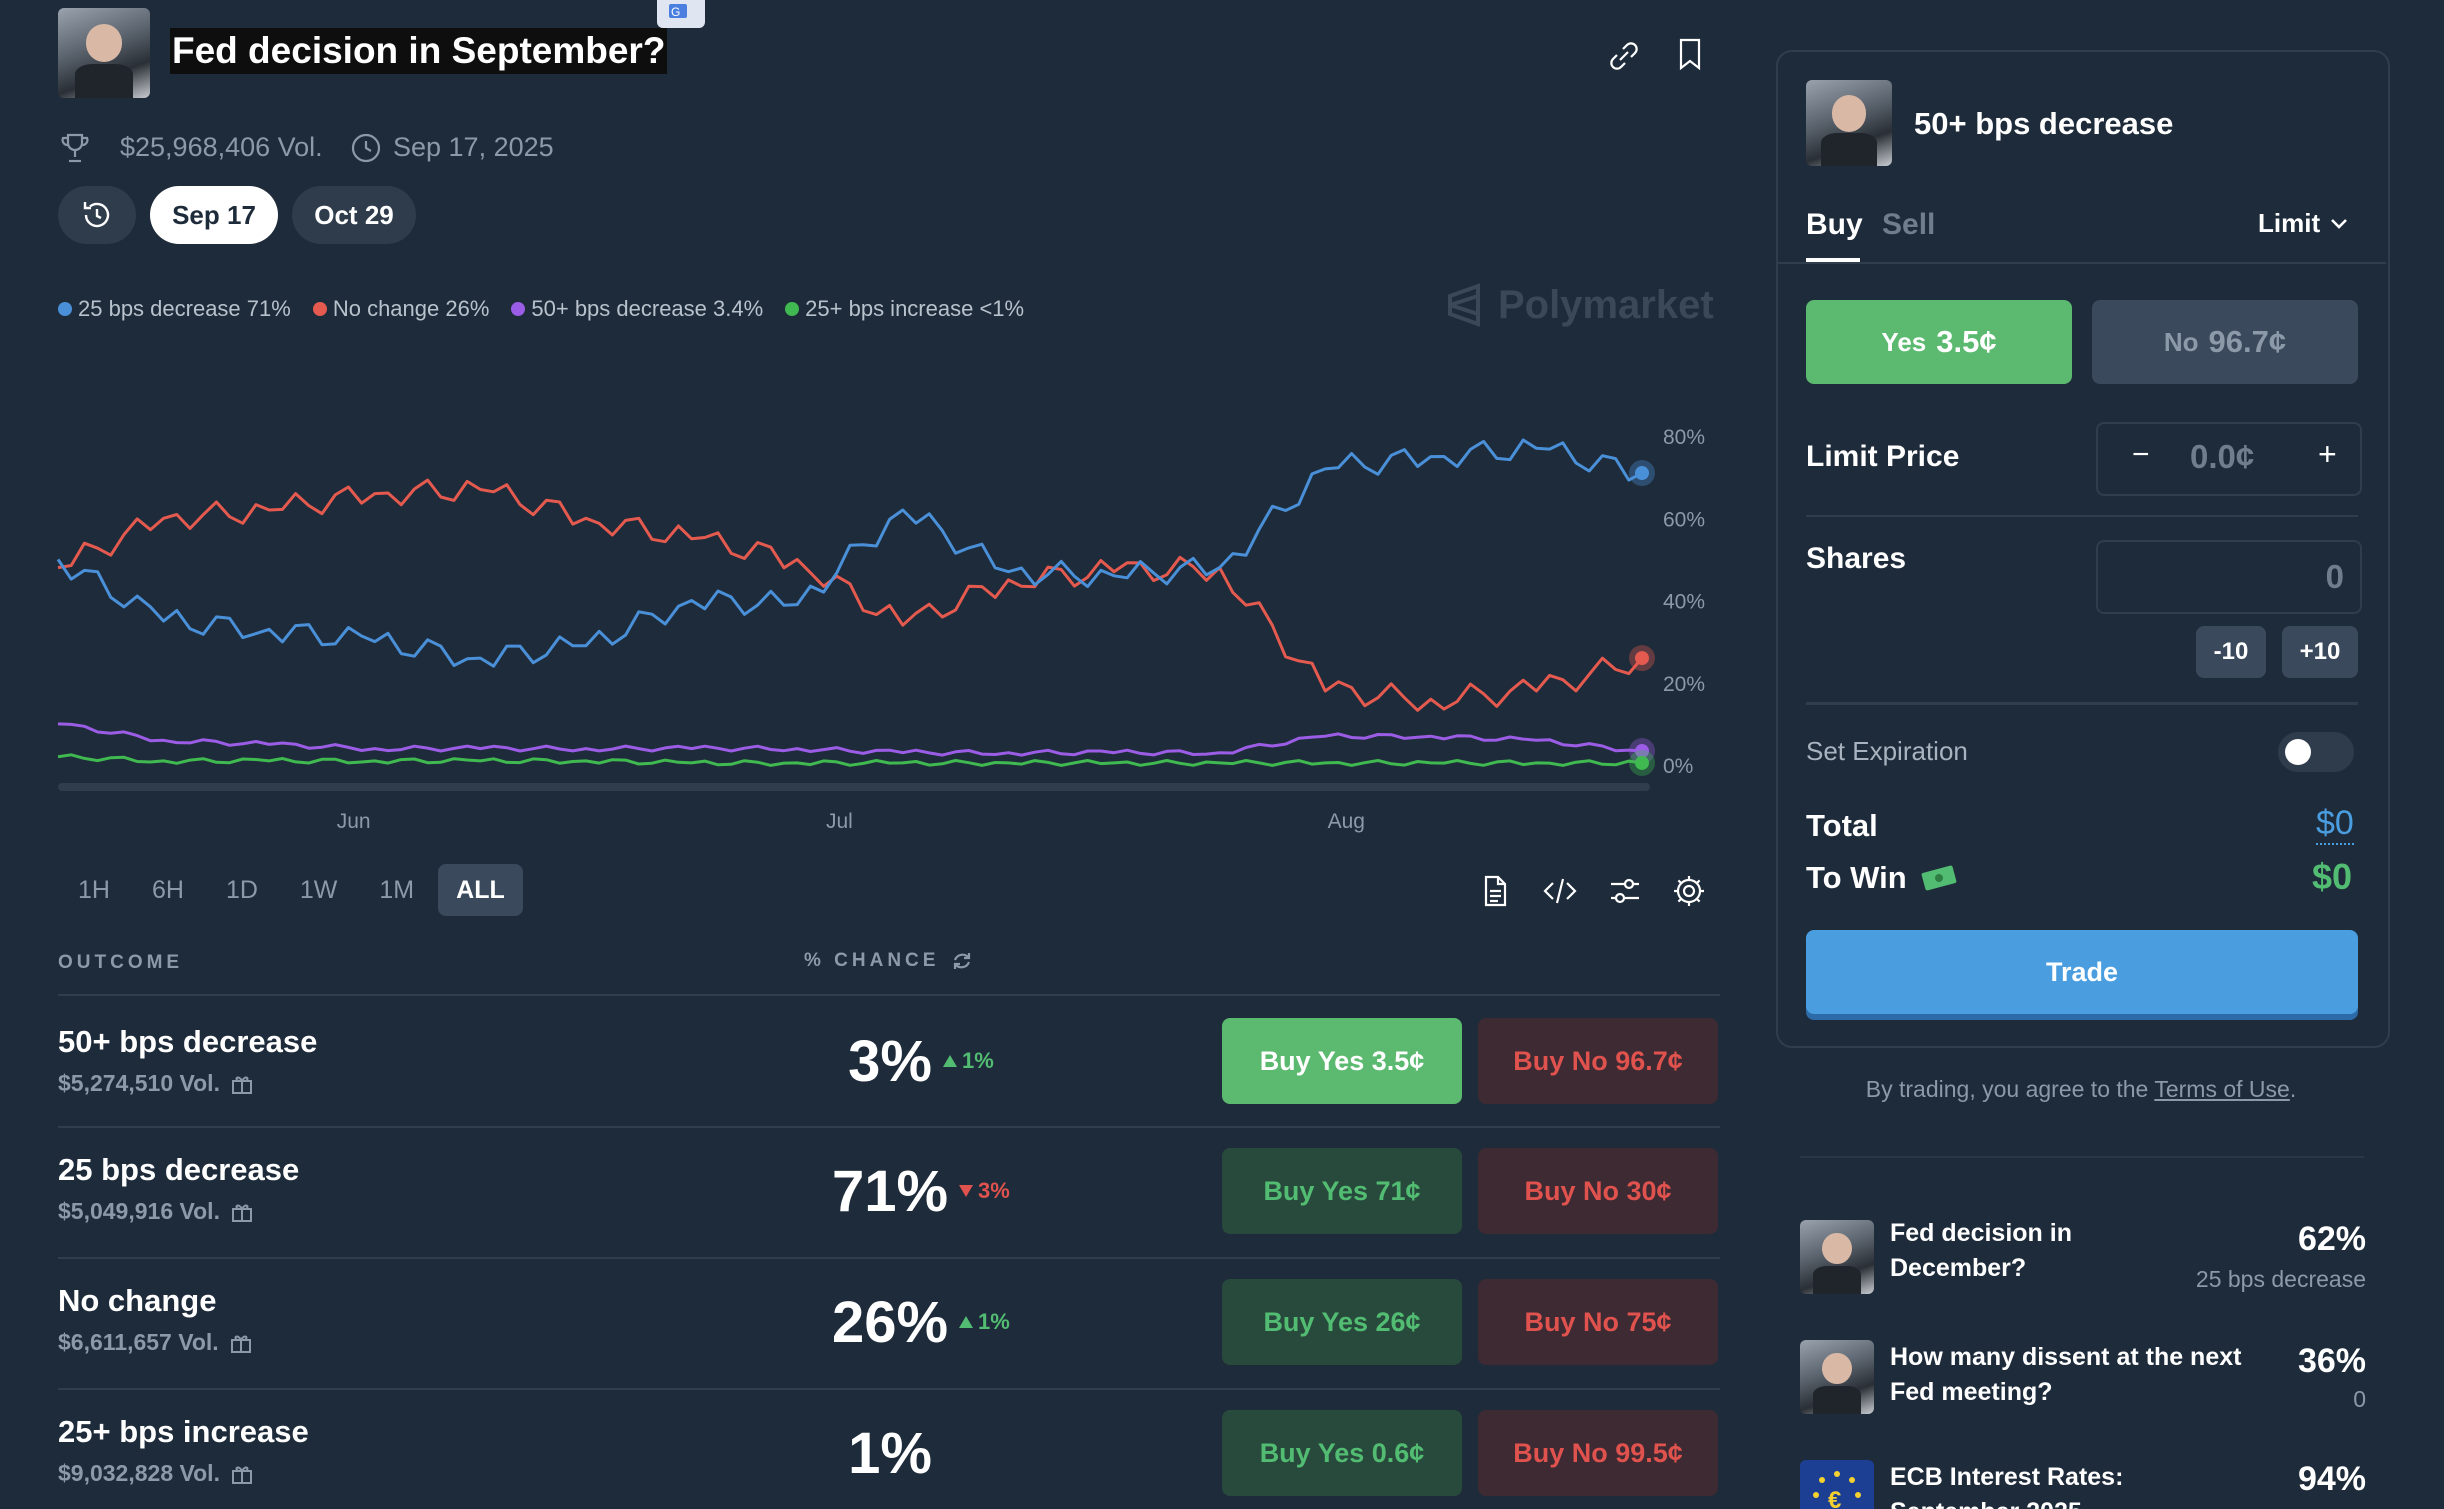  I want to click on svg-text: G, so click(675, 12).